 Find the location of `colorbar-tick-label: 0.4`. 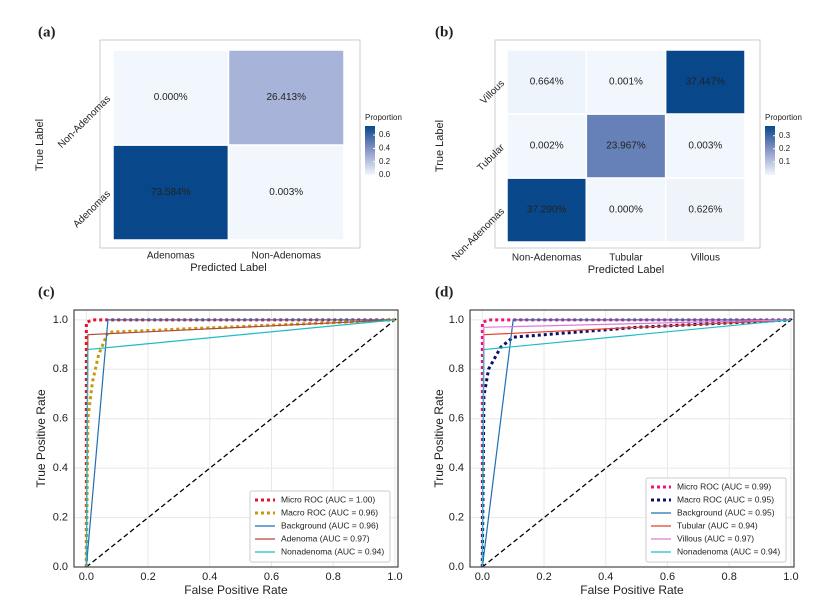

colorbar-tick-label: 0.4 is located at coordinates (385, 147).